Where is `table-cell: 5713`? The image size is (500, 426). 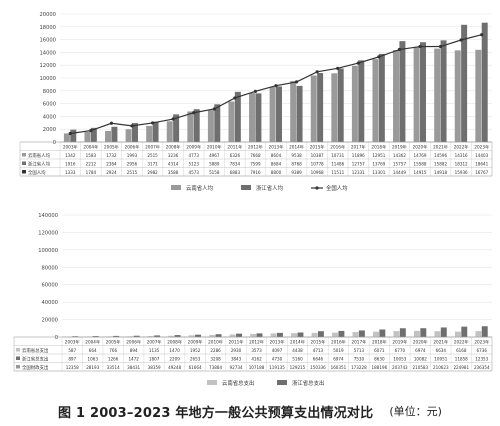 table-cell: 5713 is located at coordinates (359, 350).